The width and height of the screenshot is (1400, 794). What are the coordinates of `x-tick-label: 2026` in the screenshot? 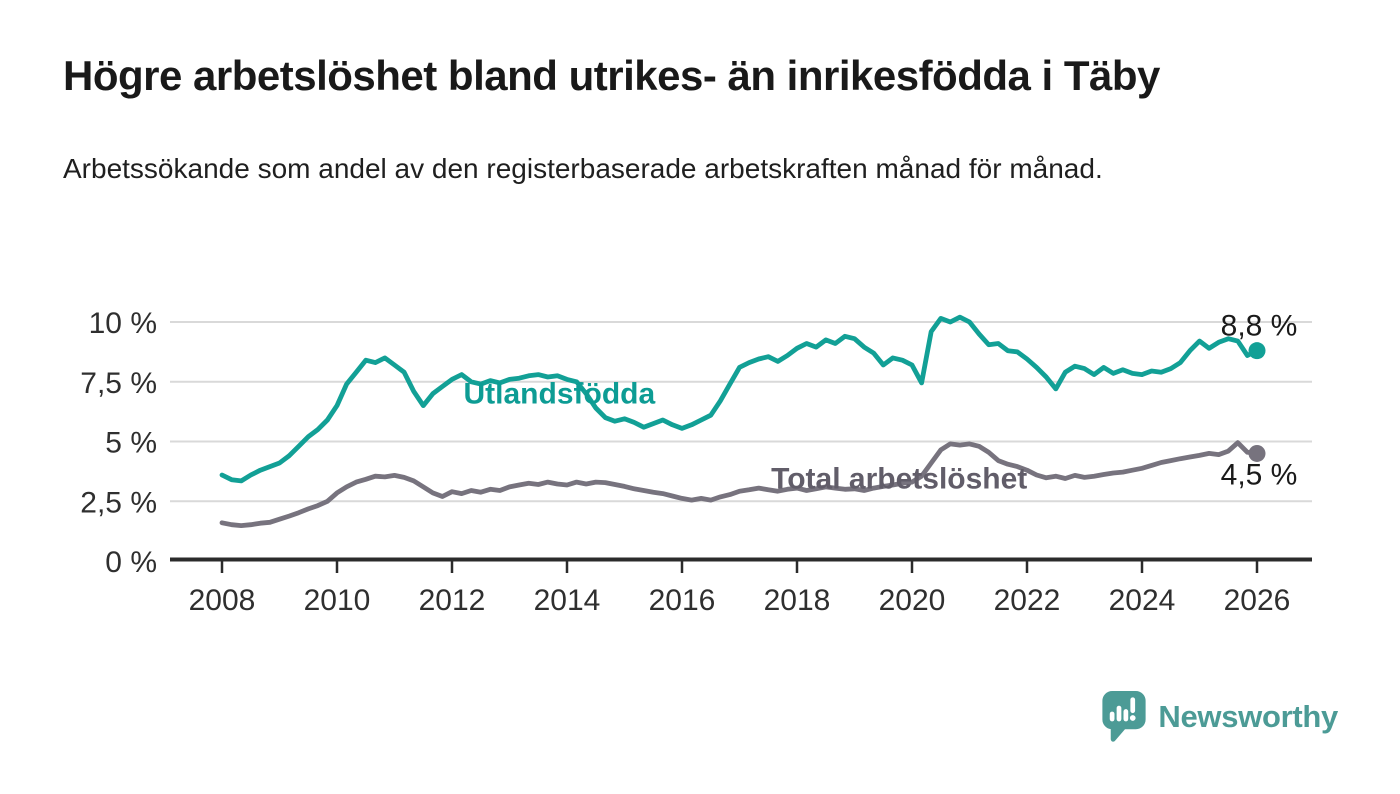 It's located at (1257, 600).